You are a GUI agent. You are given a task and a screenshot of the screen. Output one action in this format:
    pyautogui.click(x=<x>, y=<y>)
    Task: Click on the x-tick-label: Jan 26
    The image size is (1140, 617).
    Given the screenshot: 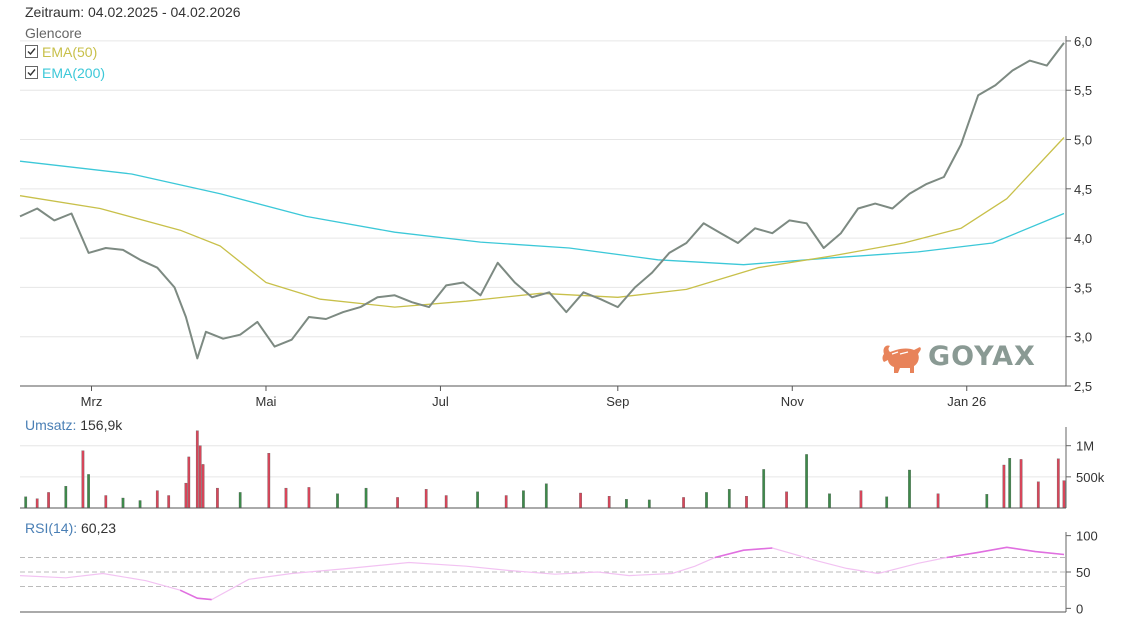 What is the action you would take?
    pyautogui.click(x=966, y=401)
    